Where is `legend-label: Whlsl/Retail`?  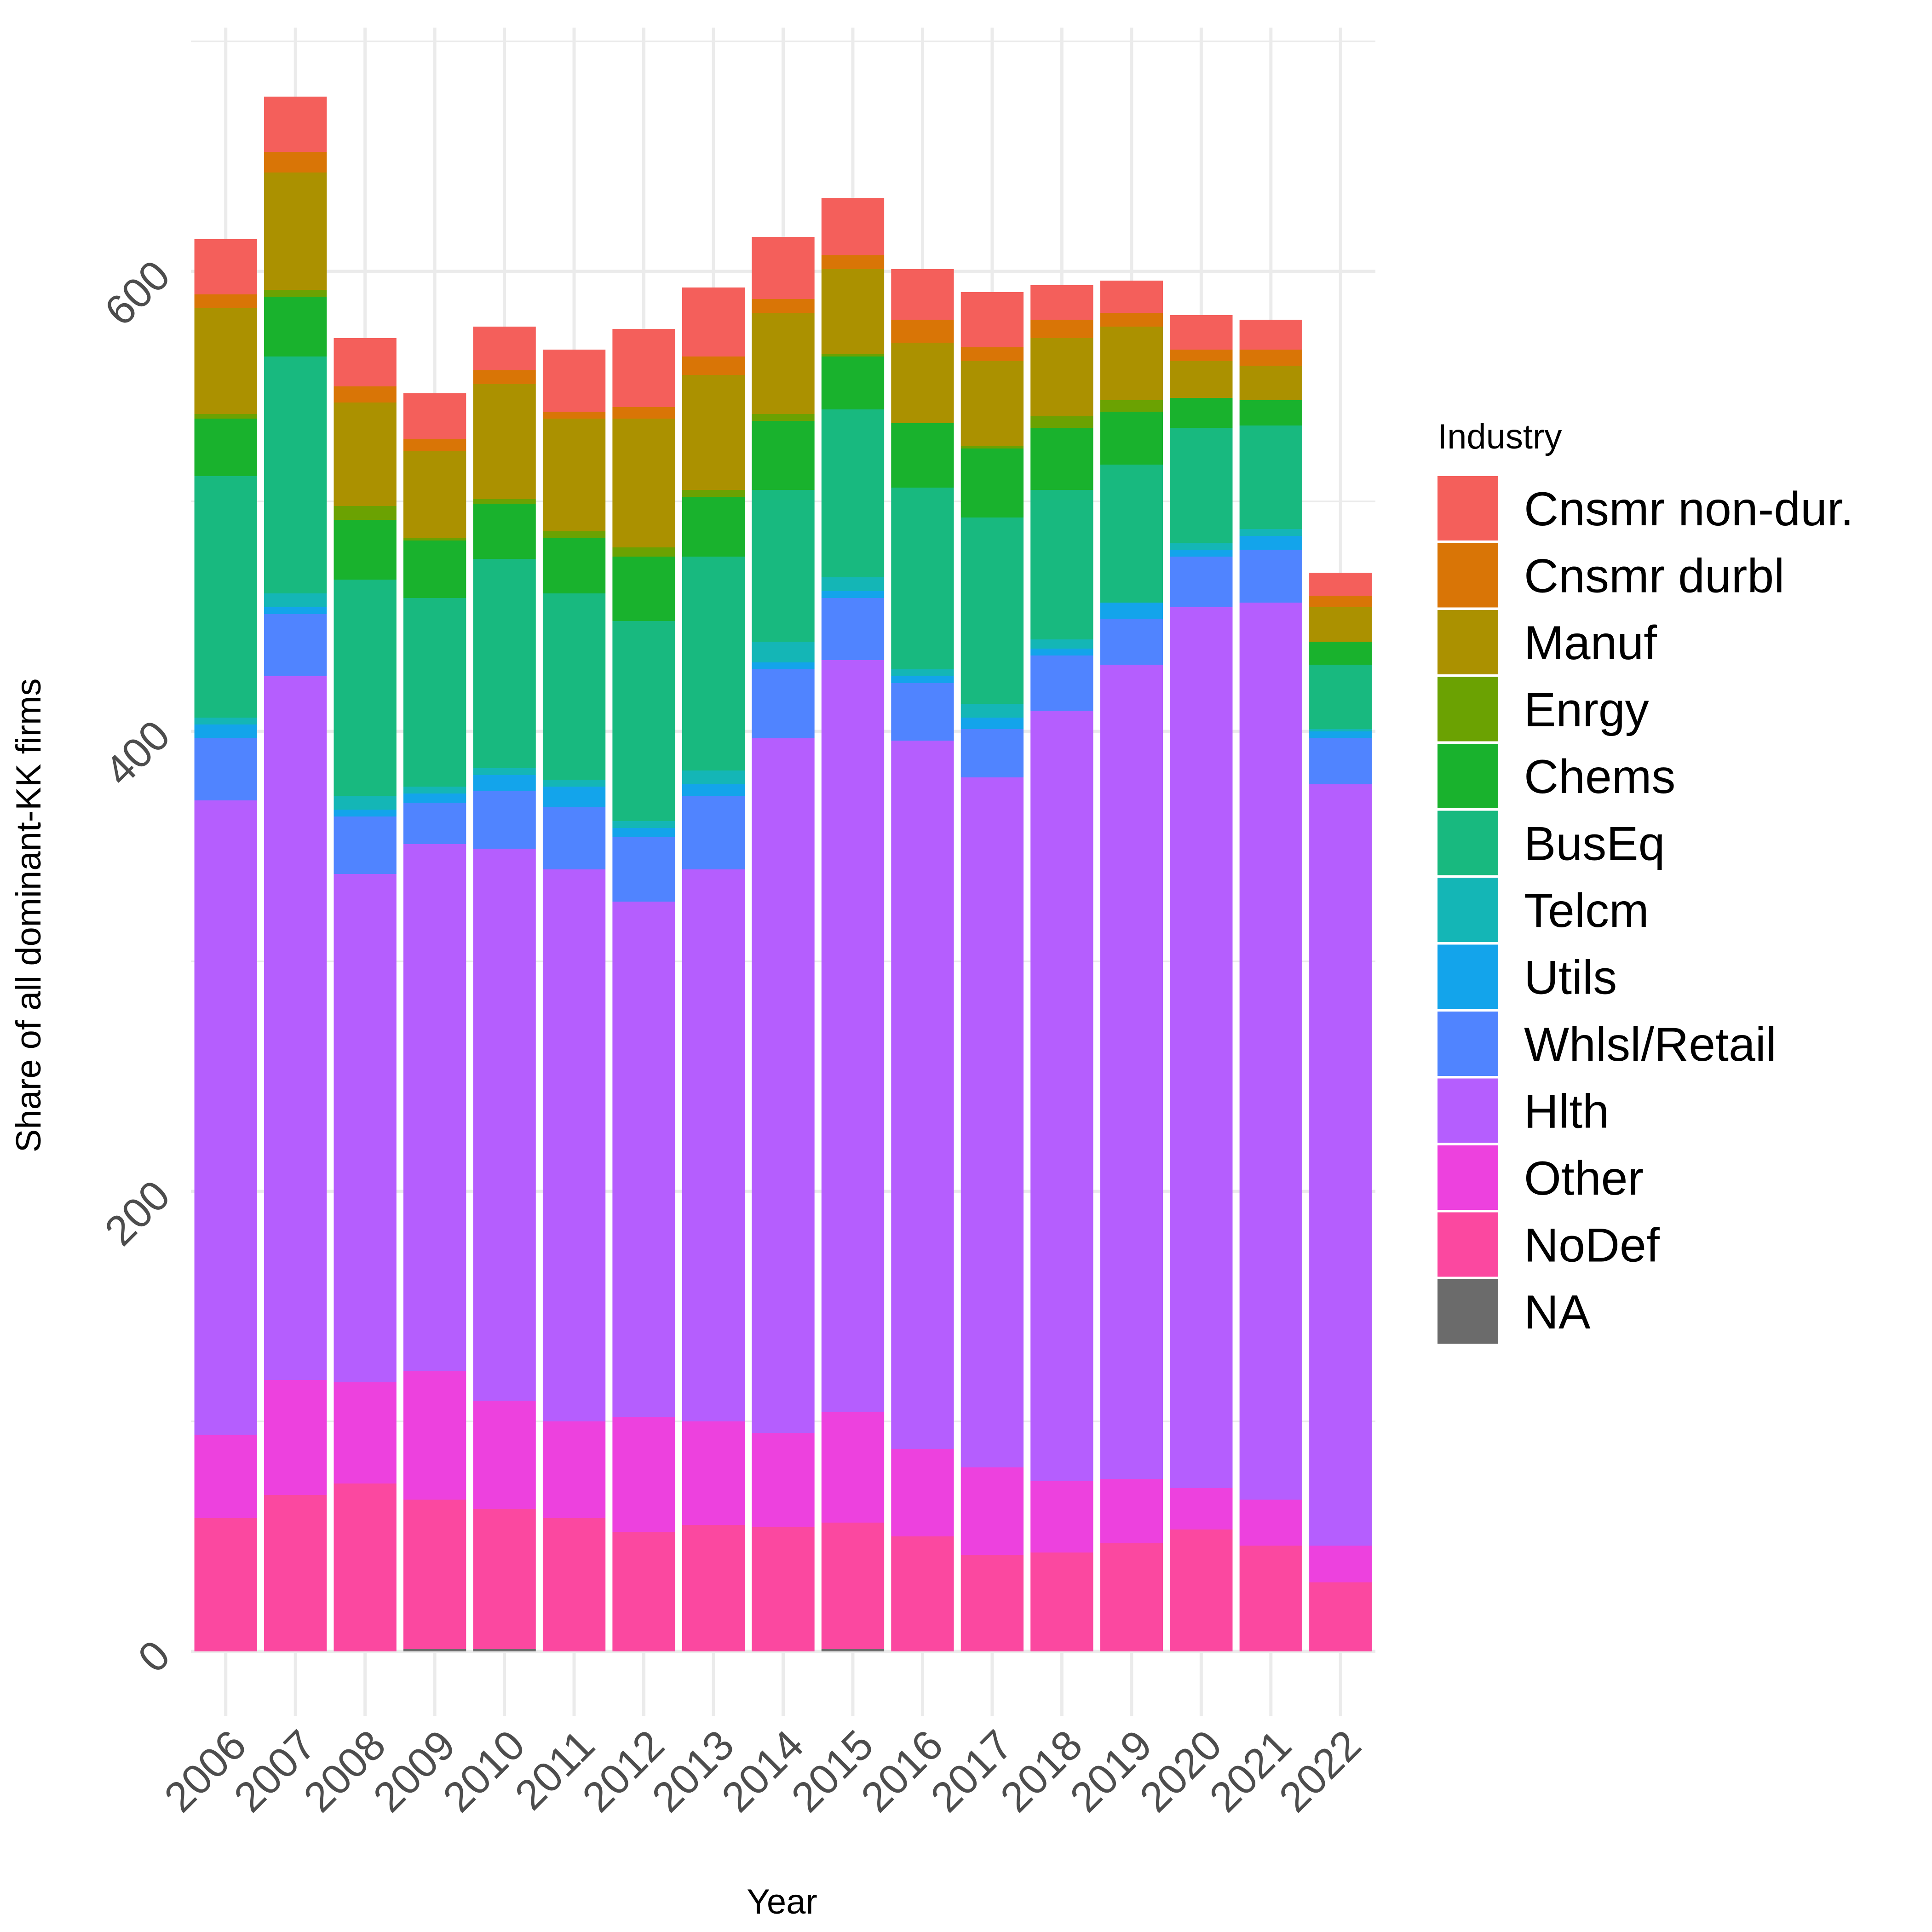
legend-label: Whlsl/Retail is located at coordinates (1650, 1044).